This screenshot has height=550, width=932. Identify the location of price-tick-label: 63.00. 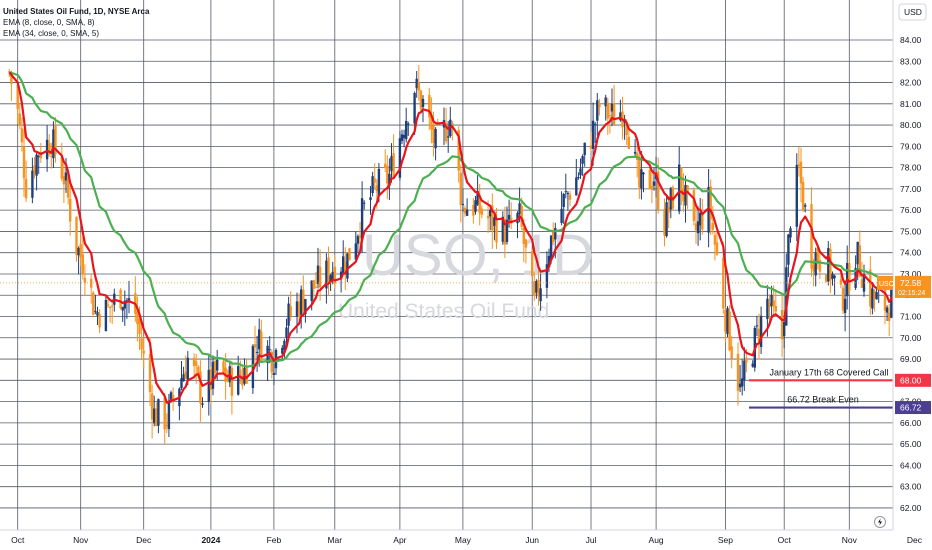
(911, 487).